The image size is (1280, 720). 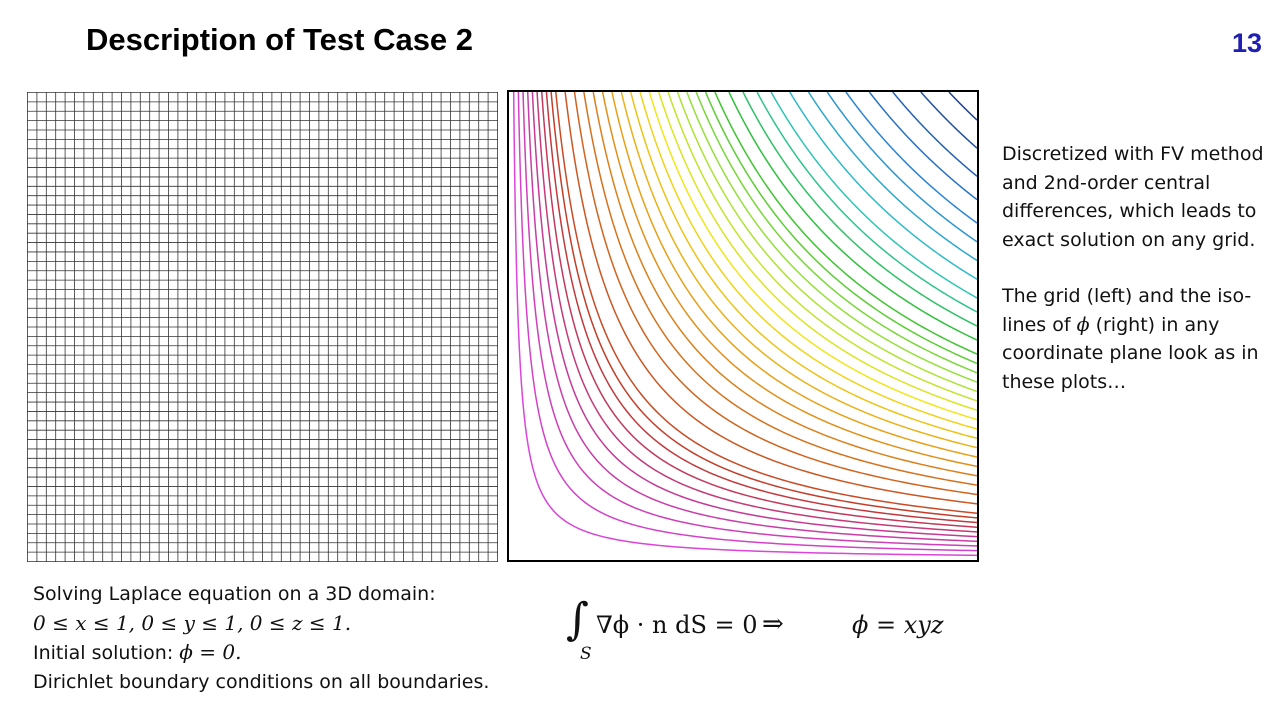 What do you see at coordinates (577, 619) in the screenshot?
I see `integral-sign: ∫` at bounding box center [577, 619].